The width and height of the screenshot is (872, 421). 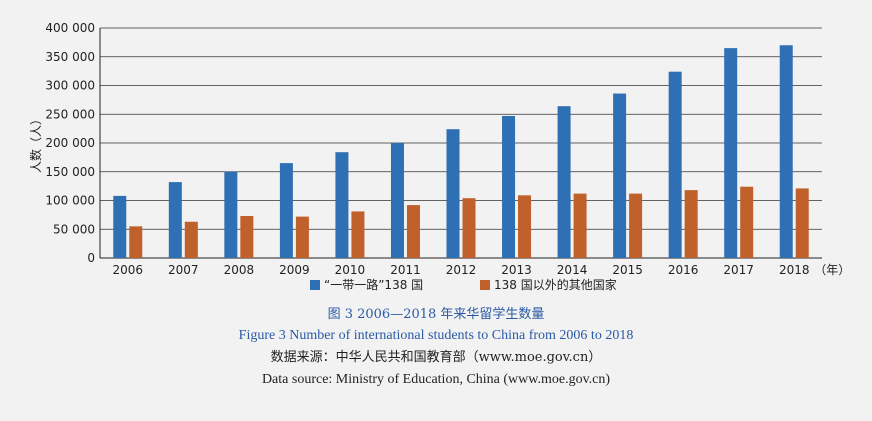 What do you see at coordinates (436, 357) in the screenshot?
I see `data-source-zh: 数据来源：中华人民共和国教育部（www.moe.gov.cn）` at bounding box center [436, 357].